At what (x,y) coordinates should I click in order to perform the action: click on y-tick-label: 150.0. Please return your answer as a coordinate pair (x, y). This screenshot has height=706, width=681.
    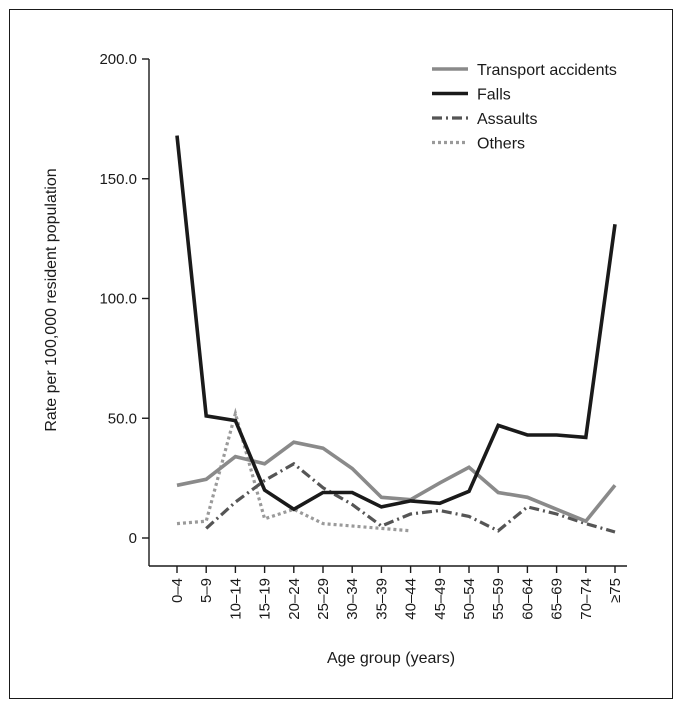
    Looking at the image, I should click on (118, 179).